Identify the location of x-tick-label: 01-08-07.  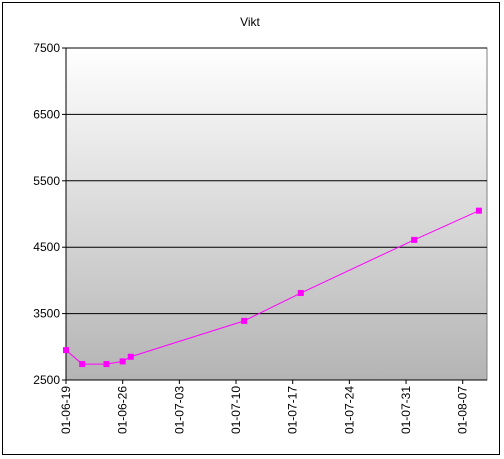
(463, 410).